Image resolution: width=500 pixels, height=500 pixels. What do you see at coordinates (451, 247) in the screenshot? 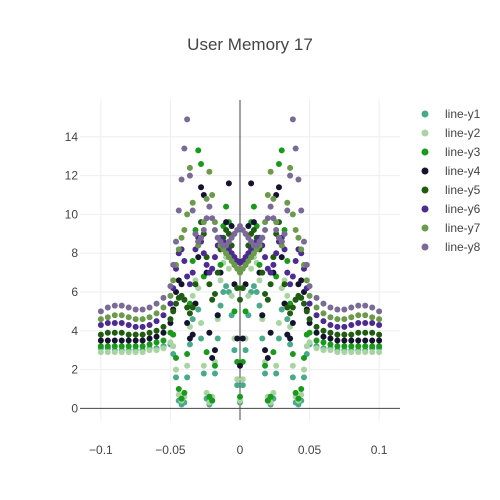
I see `legend-item-line-y8: line-y8` at bounding box center [451, 247].